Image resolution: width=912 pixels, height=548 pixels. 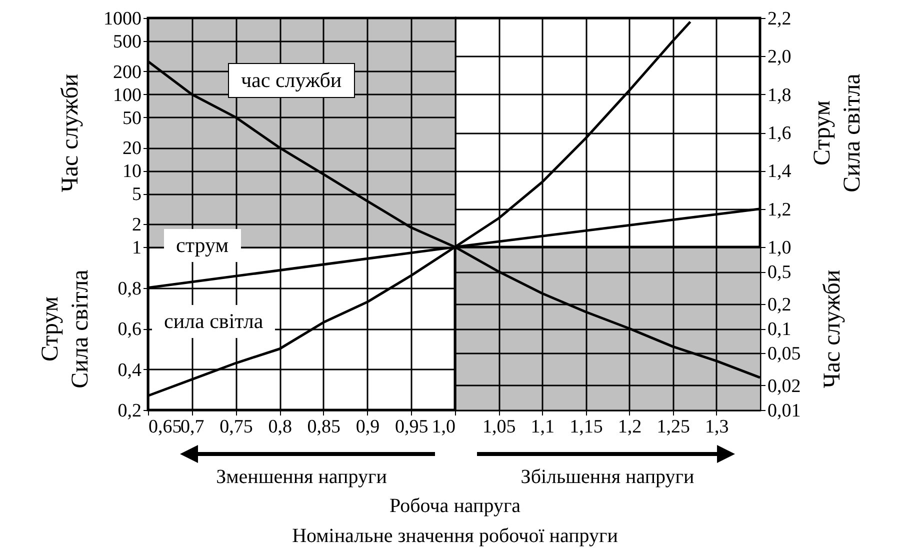 What do you see at coordinates (132, 118) in the screenshot?
I see `y-tick-label: 50` at bounding box center [132, 118].